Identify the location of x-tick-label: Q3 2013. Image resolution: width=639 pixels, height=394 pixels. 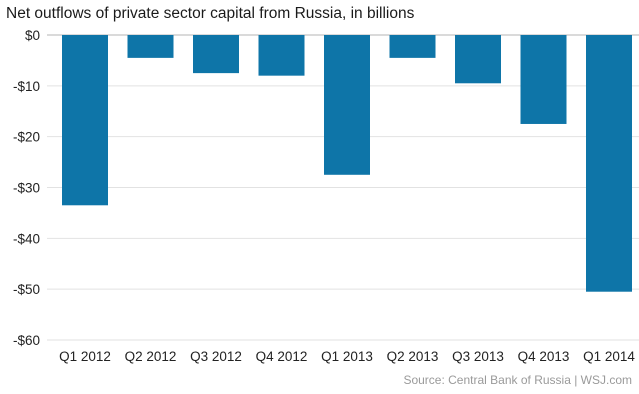
(478, 356).